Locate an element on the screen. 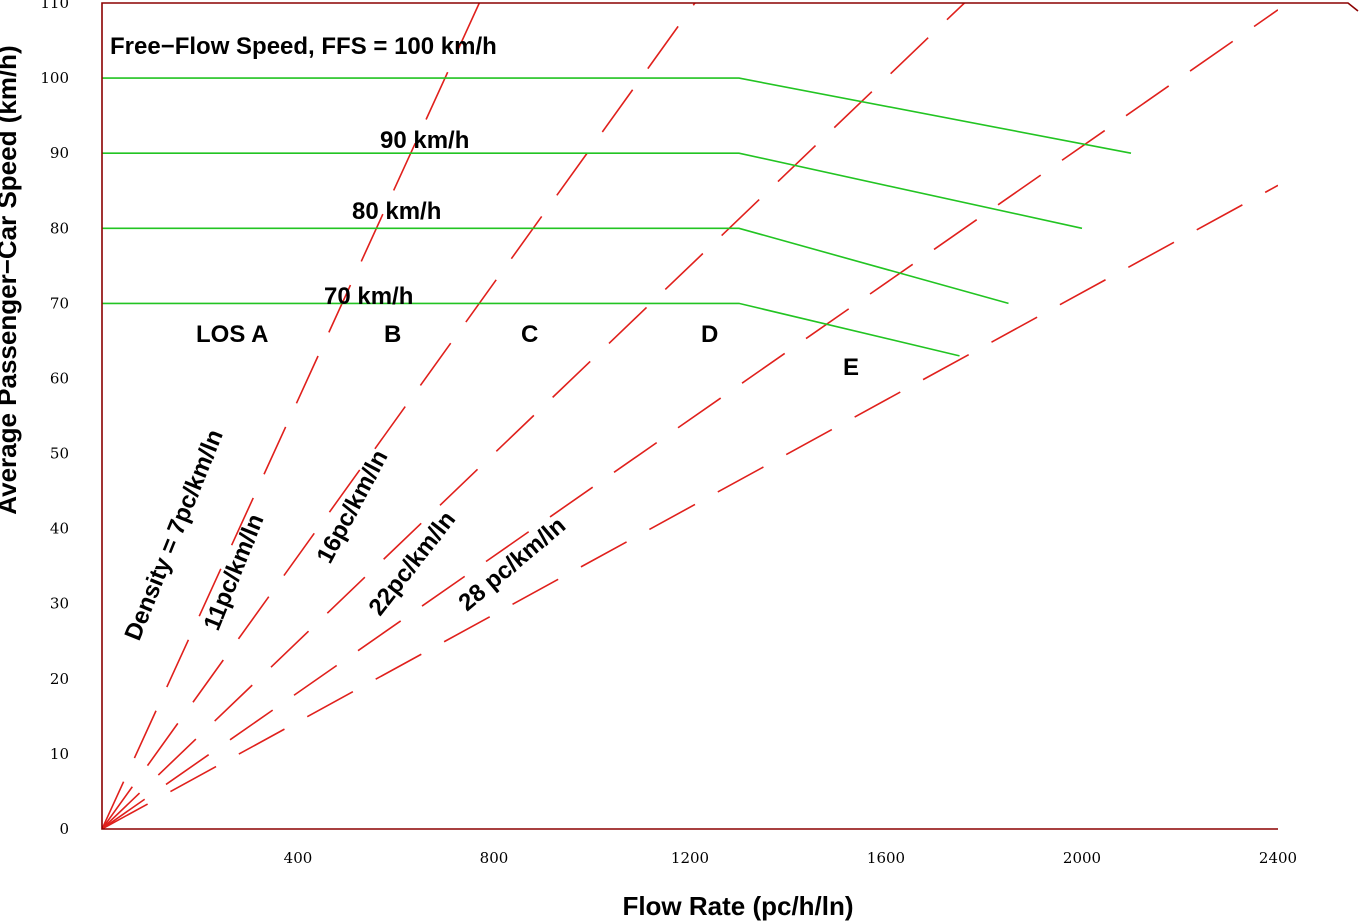 The height and width of the screenshot is (922, 1362). density-16-label: 16pc/km/ln is located at coordinates (352, 507).